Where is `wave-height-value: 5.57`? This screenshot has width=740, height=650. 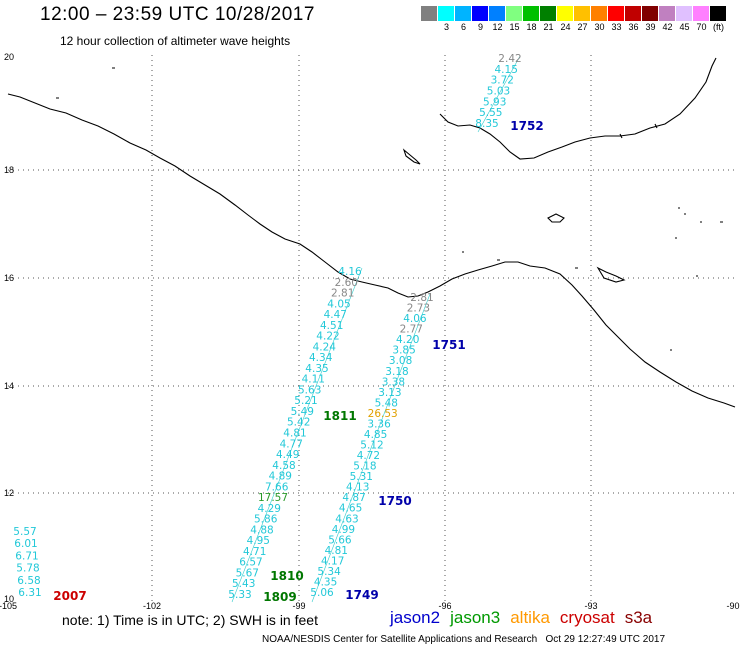 wave-height-value: 5.57 is located at coordinates (24, 532).